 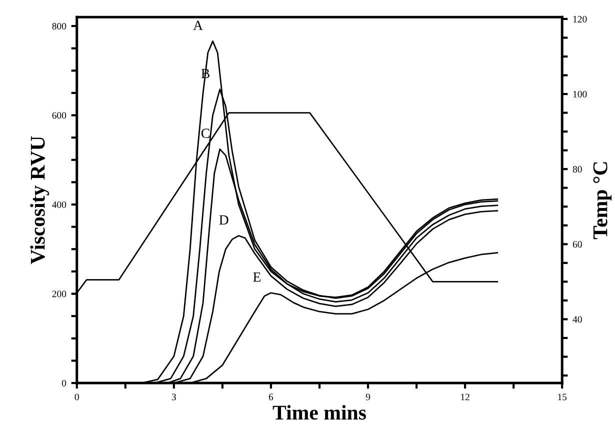 I want to click on y-tick-label: 600, so click(x=59, y=115).